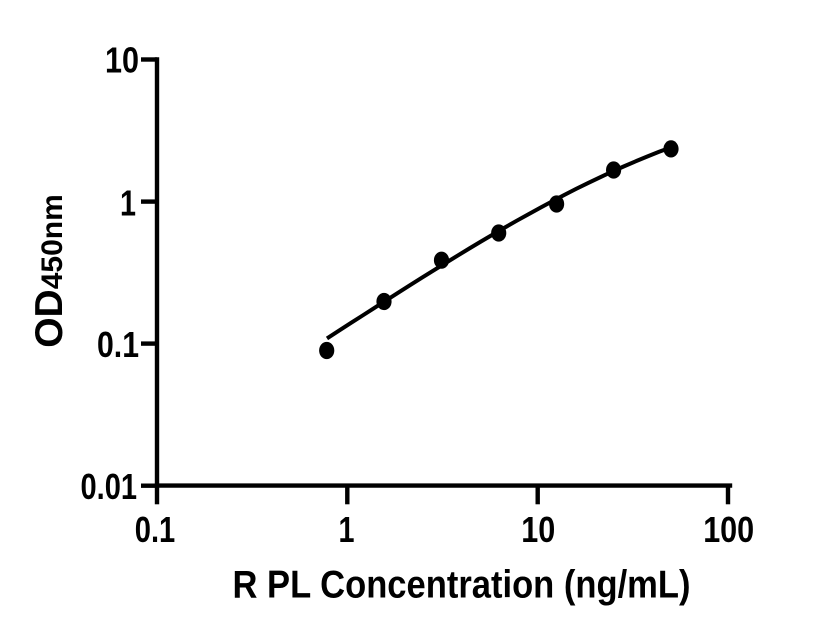 This screenshot has width=816, height=640. Describe the element at coordinates (109, 486) in the screenshot. I see `svg-text: 0.01` at that location.